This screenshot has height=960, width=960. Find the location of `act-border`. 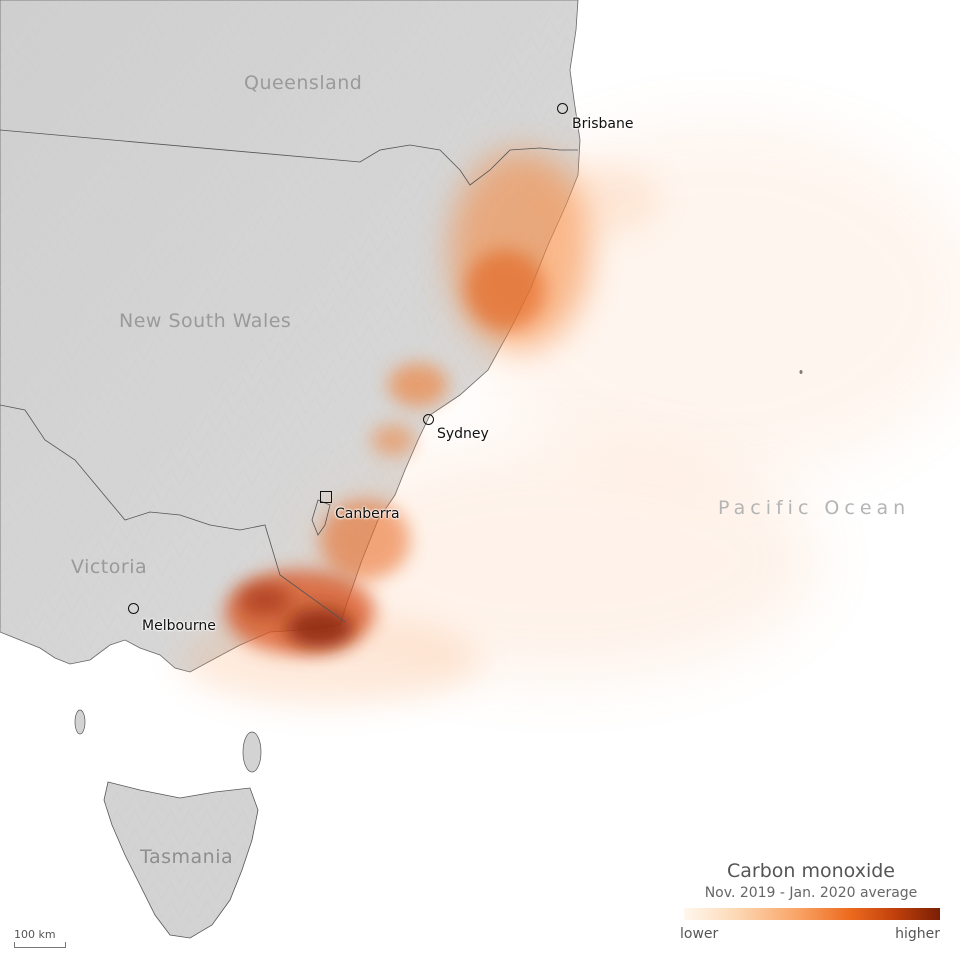

act-border is located at coordinates (321, 517).